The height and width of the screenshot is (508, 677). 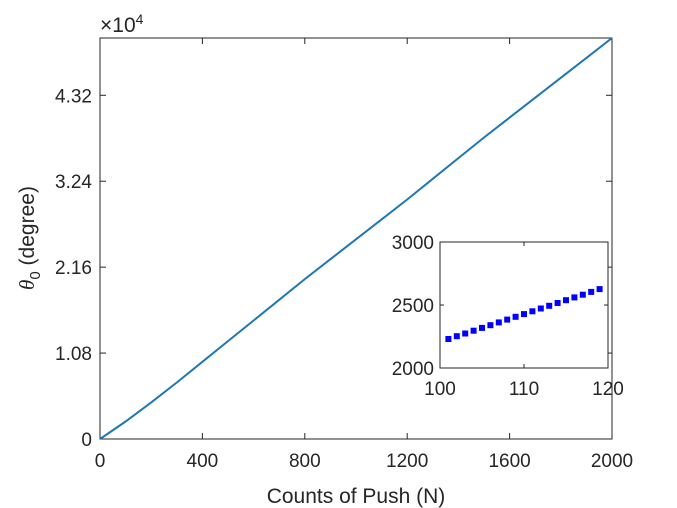 I want to click on inset-y-tick-label: 2000, so click(x=413, y=369).